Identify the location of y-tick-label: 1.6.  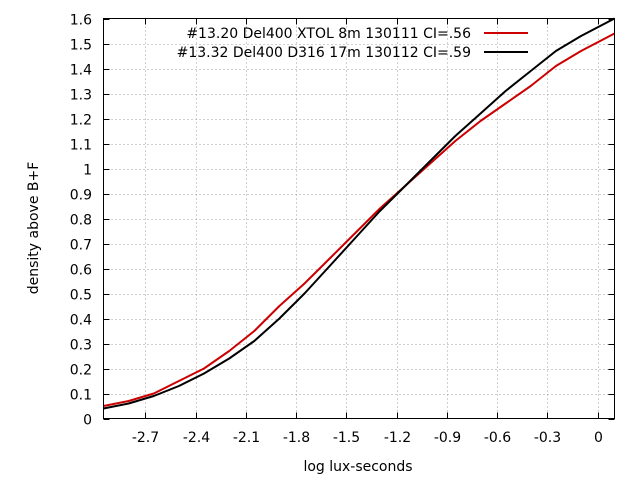
(81, 21).